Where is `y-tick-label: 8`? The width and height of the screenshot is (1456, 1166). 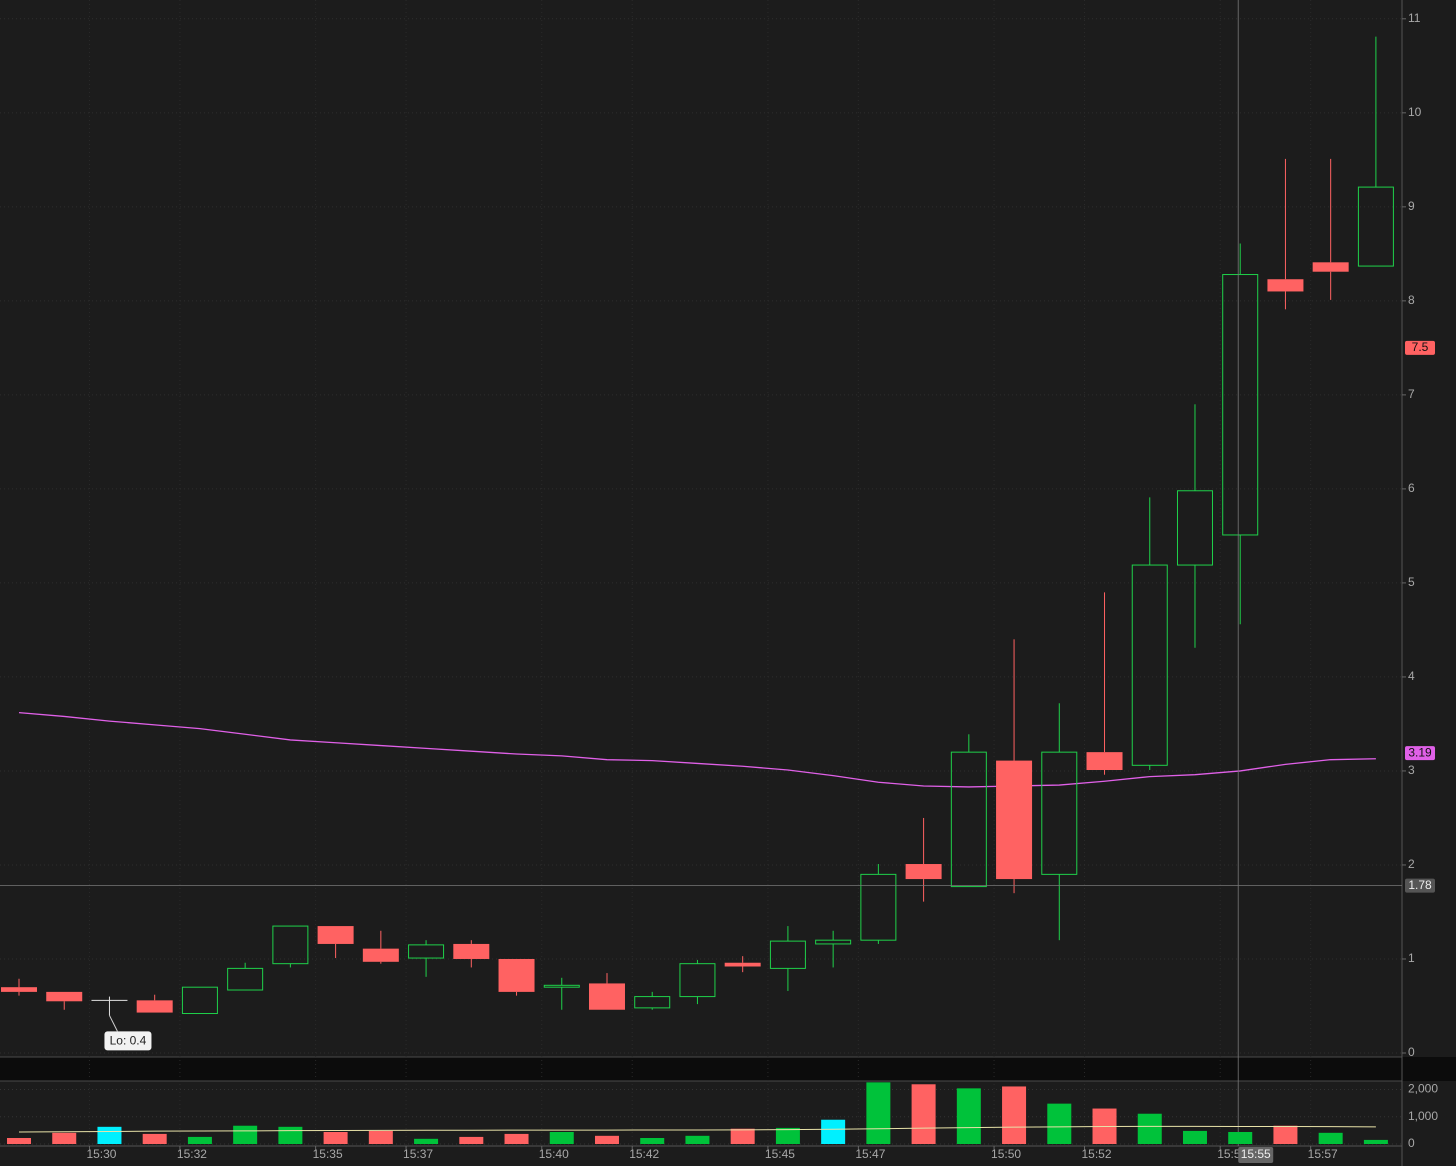 y-tick-label: 8 is located at coordinates (1411, 300).